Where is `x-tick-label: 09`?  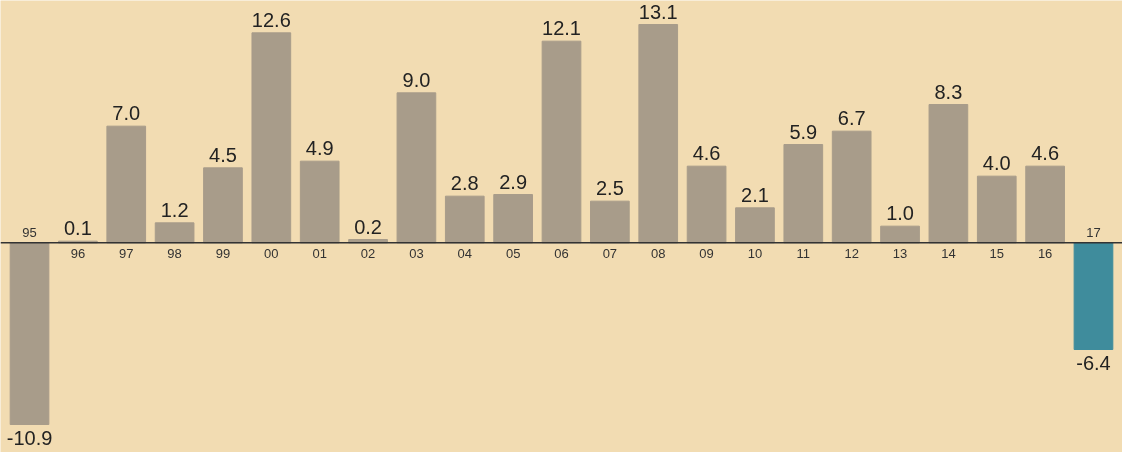 x-tick-label: 09 is located at coordinates (706, 253).